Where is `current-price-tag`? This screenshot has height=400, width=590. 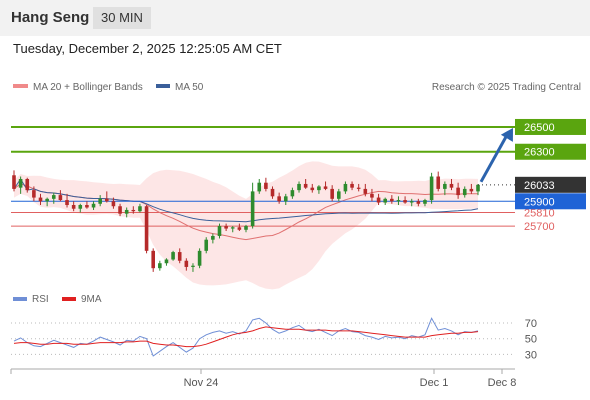
current-price-tag is located at coordinates (550, 184).